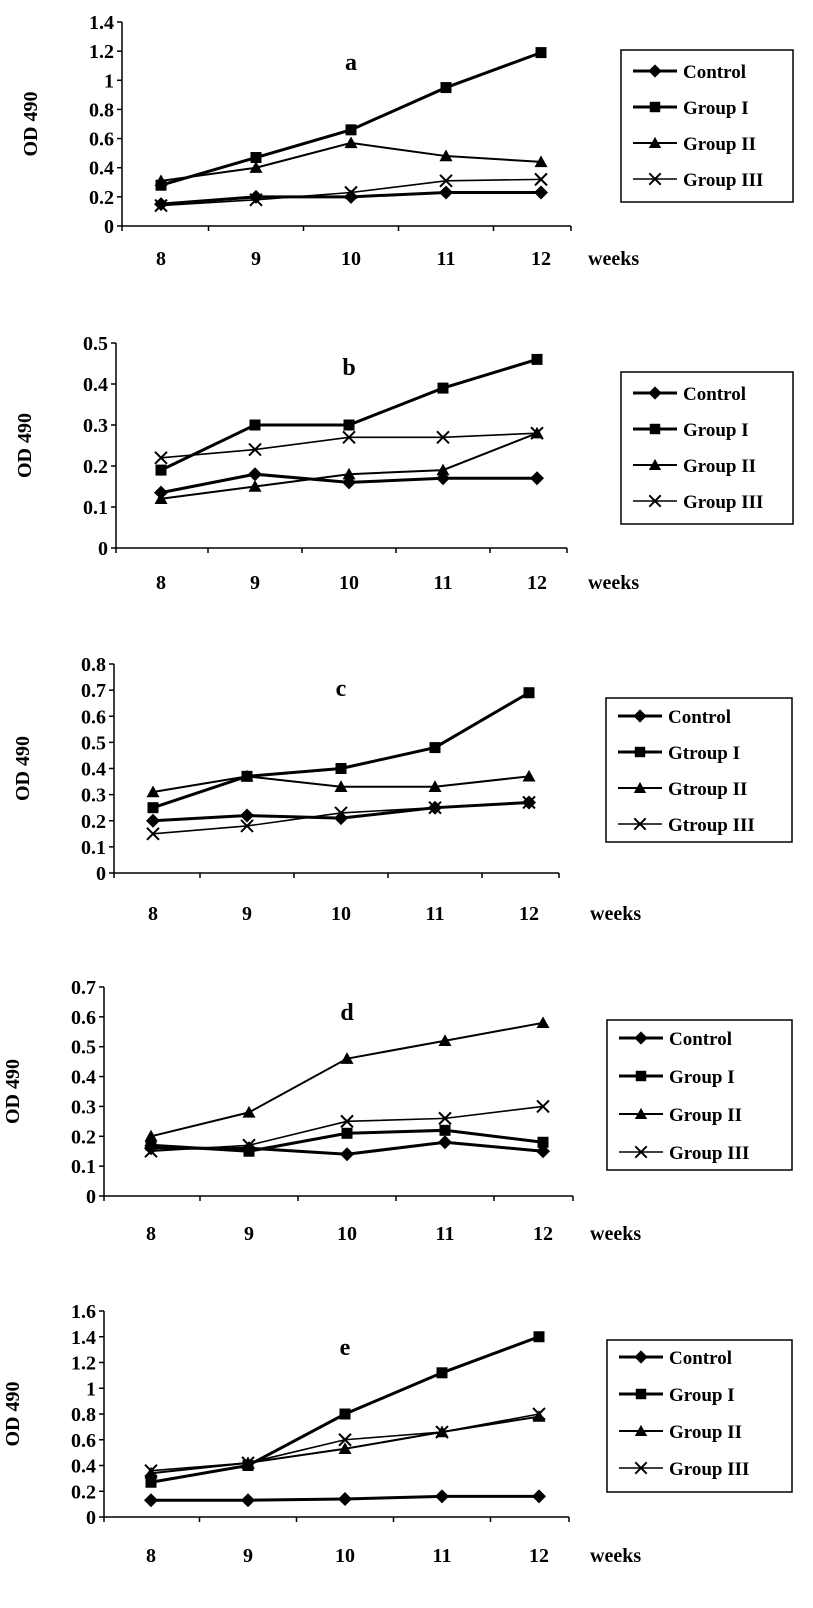 This screenshot has height=1608, width=813. Describe the element at coordinates (95, 467) in the screenshot. I see `y-tick-label: 0.2` at that location.